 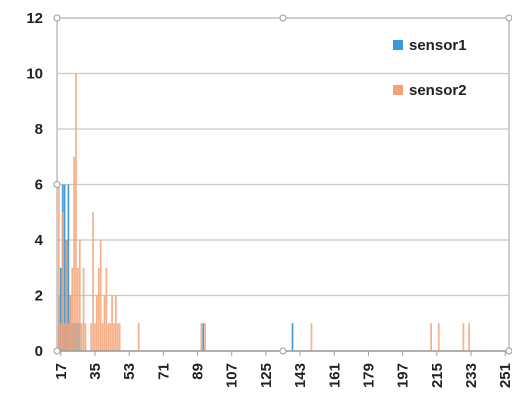 I want to click on x-tick-label: 35, so click(x=95, y=371).